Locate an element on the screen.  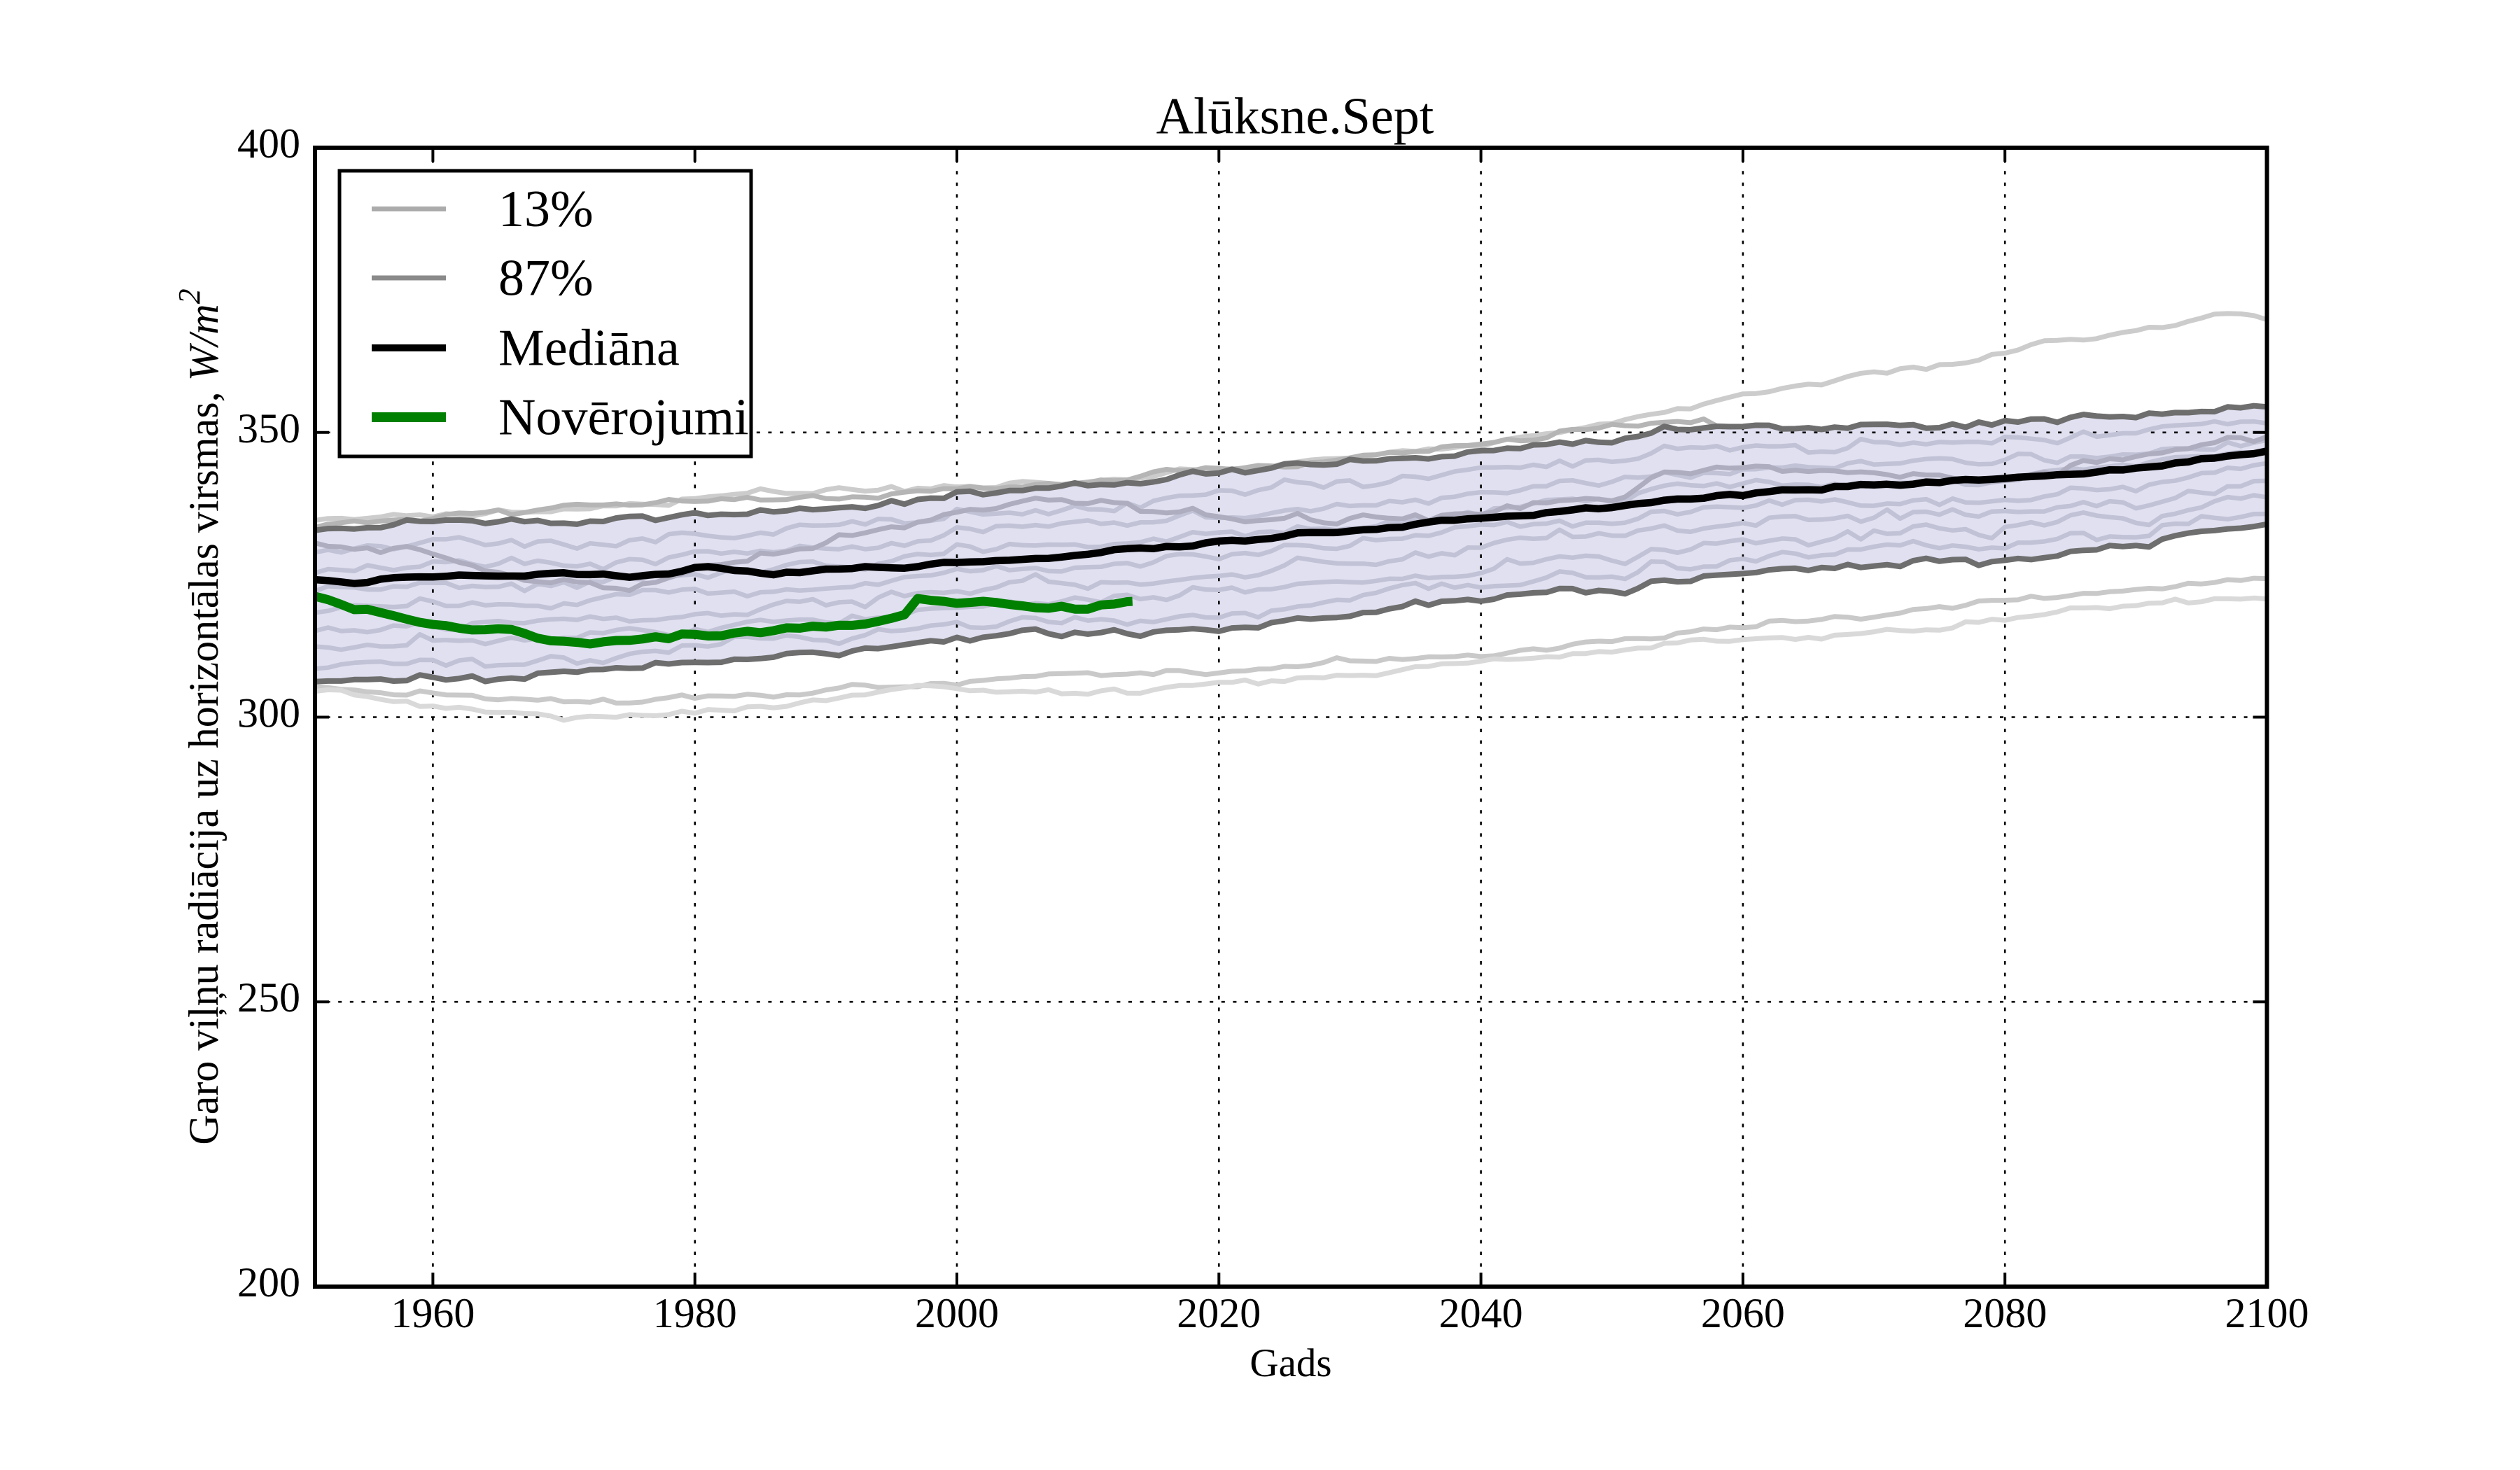
svg-text: 87% is located at coordinates (546, 278).